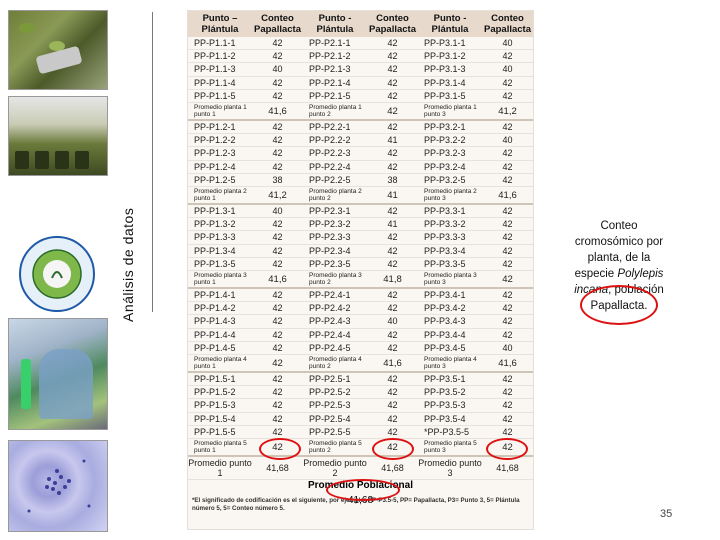  What do you see at coordinates (360, 321) in the screenshot?
I see `table-row: PP-P1.4-3 42 PP-P2.4-3 40 PP-P3.4-3 42` at bounding box center [360, 321].